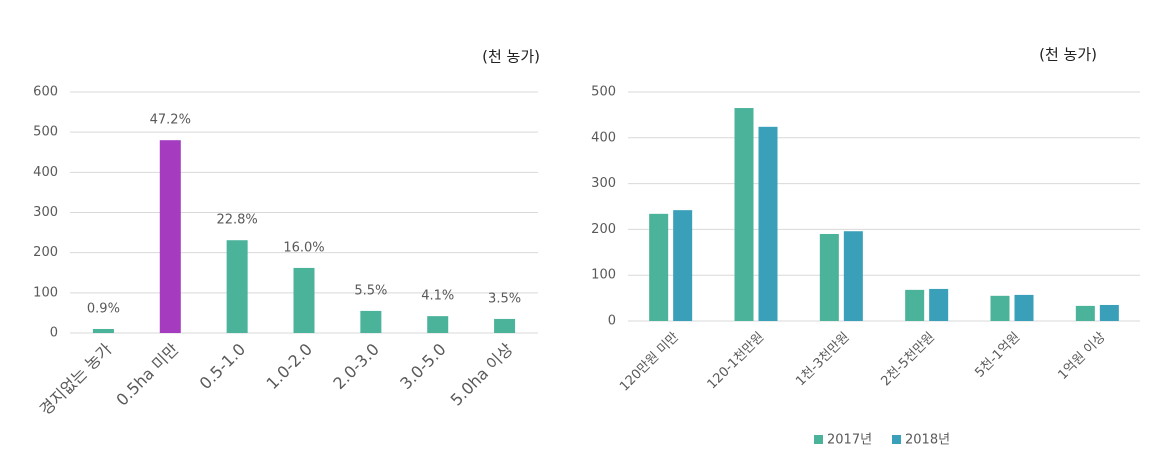 This screenshot has height=474, width=1152. I want to click on data-label: 47.2%, so click(170, 120).